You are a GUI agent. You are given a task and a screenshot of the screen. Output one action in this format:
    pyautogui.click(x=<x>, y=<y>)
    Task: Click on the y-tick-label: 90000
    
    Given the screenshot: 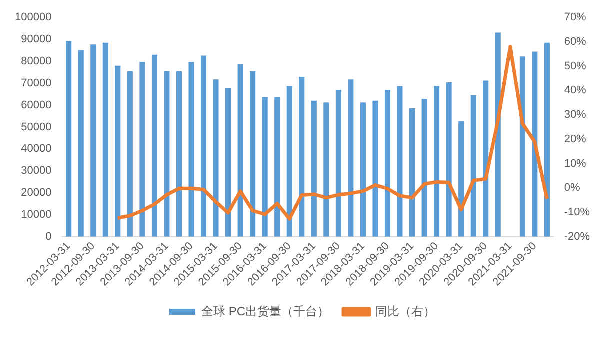 What is the action you would take?
    pyautogui.click(x=36, y=40)
    